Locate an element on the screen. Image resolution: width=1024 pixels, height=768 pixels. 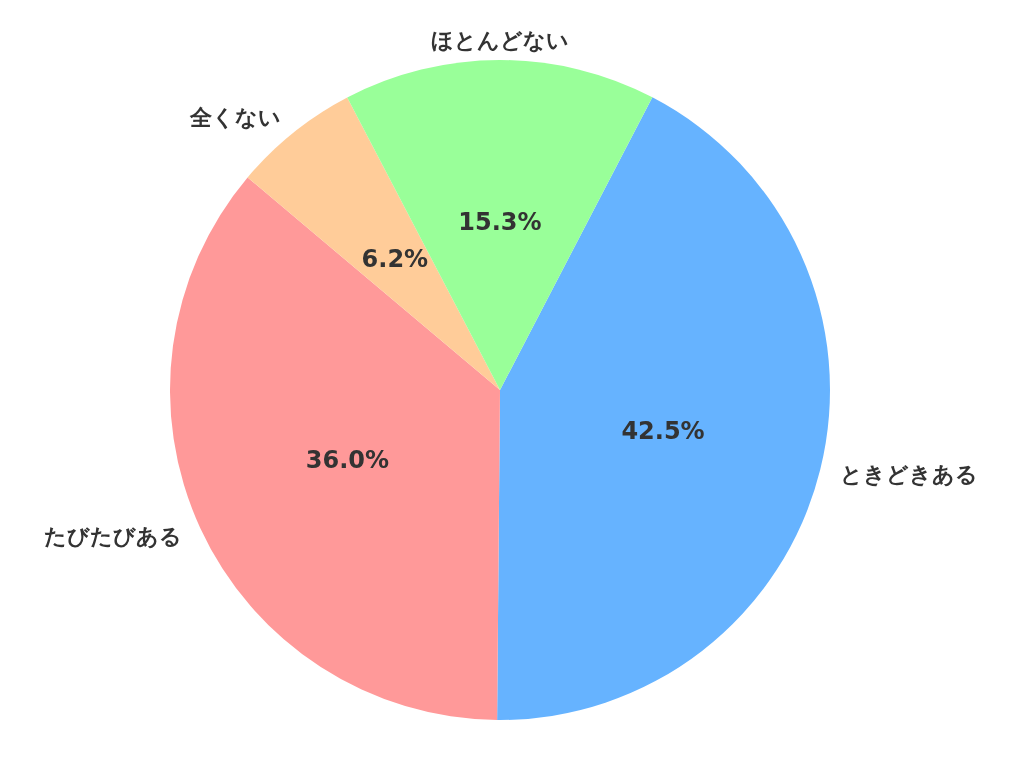
slice-label: ほとんどない is located at coordinates (499, 40).